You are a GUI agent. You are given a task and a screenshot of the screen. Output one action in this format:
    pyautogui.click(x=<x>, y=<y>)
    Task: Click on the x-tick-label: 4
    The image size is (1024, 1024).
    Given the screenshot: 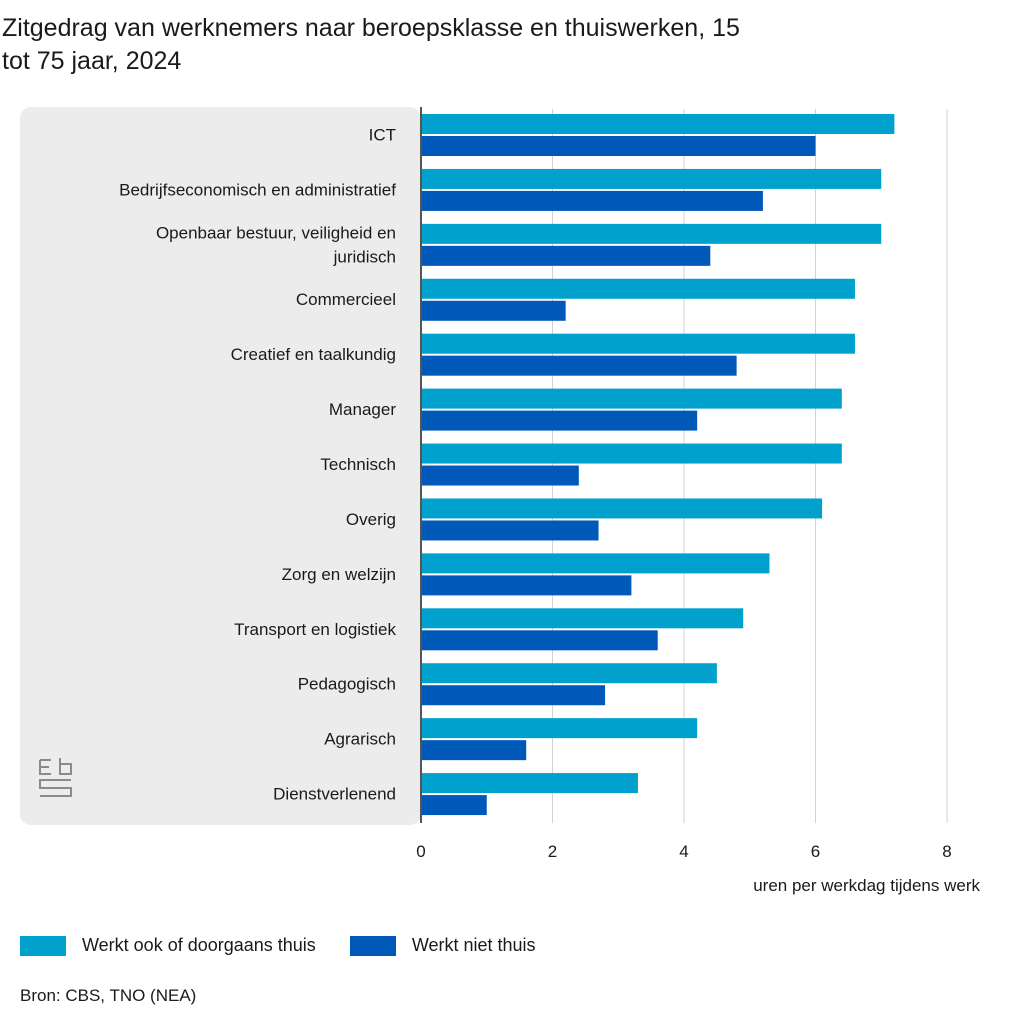 What is the action you would take?
    pyautogui.click(x=683, y=851)
    